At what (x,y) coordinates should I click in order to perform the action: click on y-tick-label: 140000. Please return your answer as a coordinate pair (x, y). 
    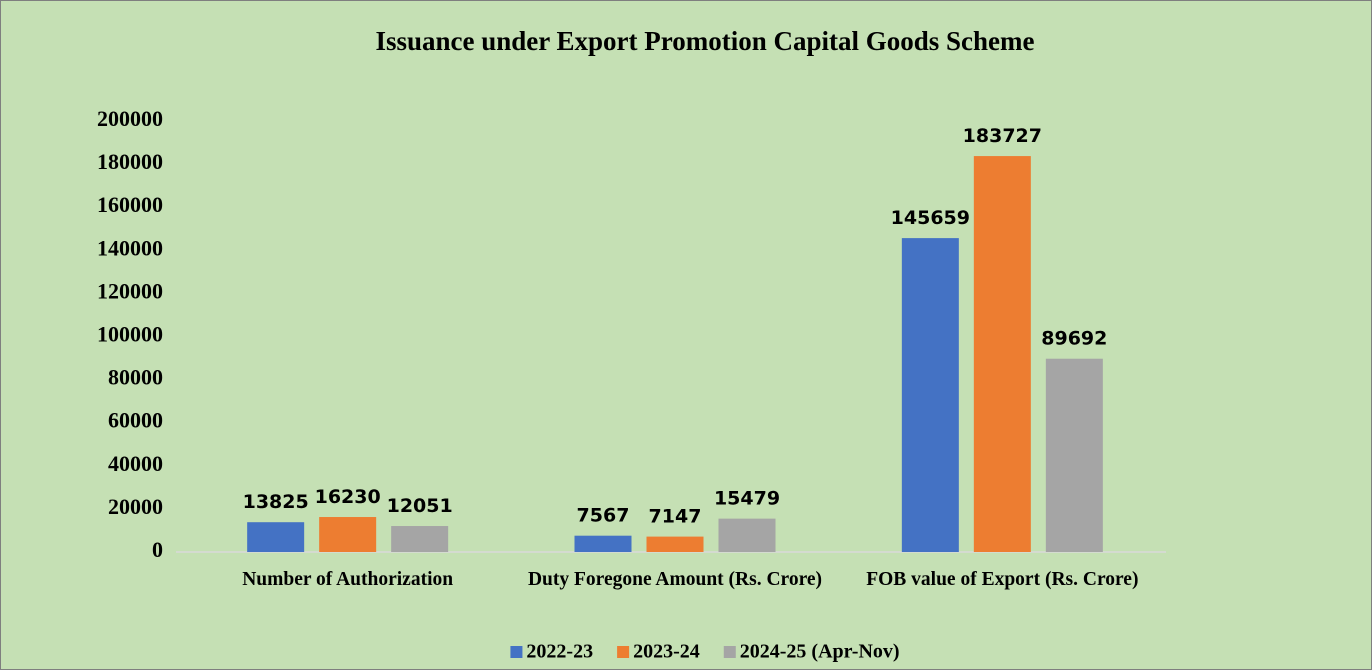
    Looking at the image, I should click on (130, 247).